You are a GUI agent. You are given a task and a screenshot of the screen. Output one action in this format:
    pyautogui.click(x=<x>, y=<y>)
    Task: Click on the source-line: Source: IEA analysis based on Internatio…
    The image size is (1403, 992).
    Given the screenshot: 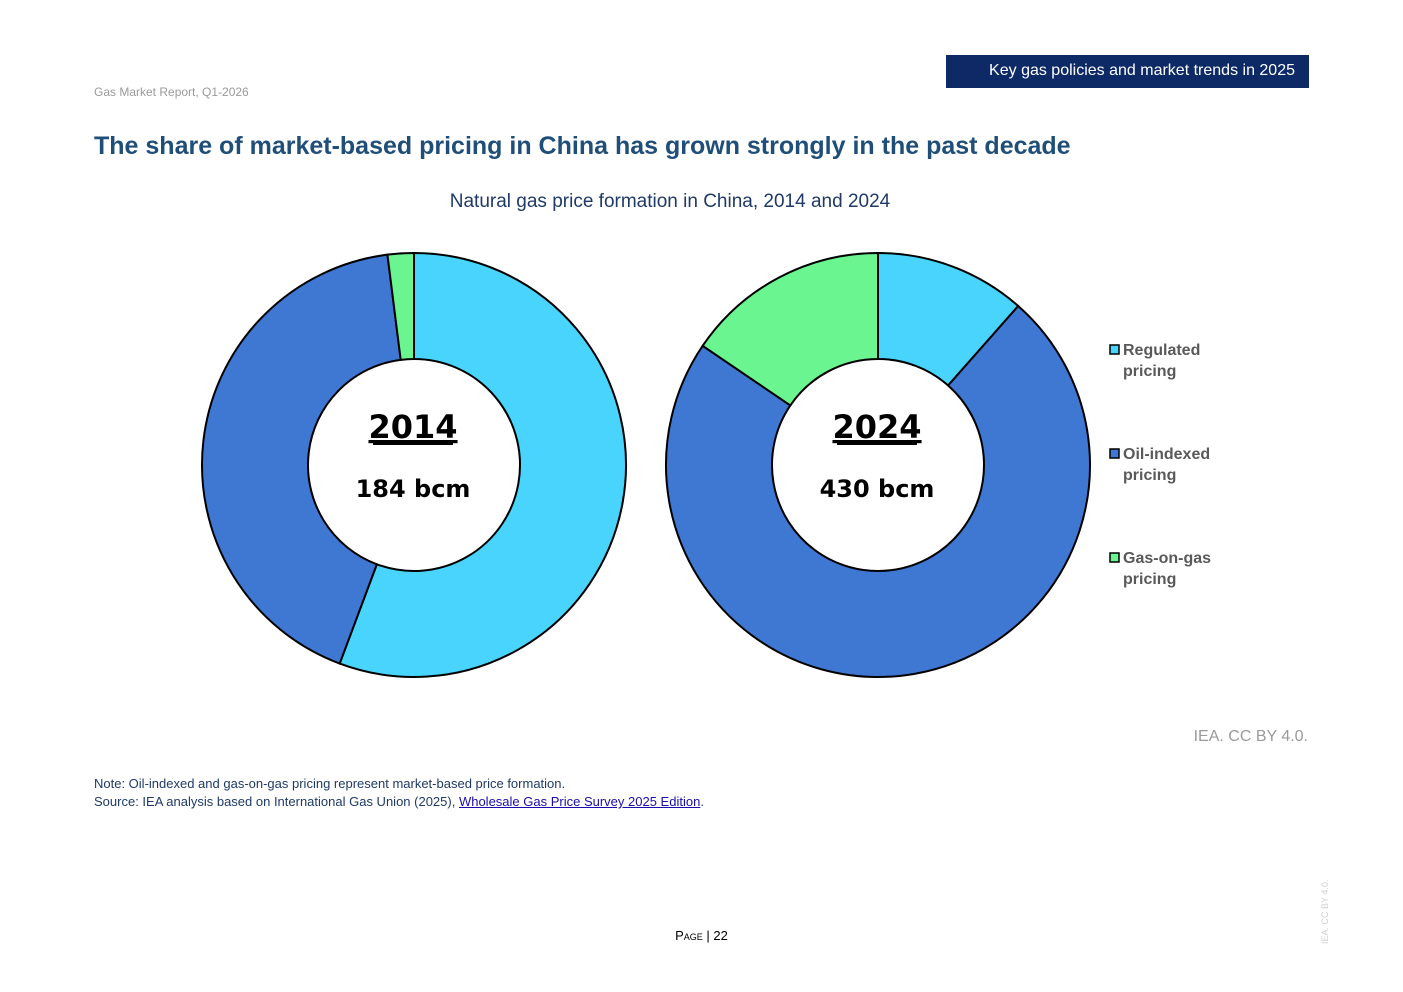 What is the action you would take?
    pyautogui.click(x=399, y=802)
    